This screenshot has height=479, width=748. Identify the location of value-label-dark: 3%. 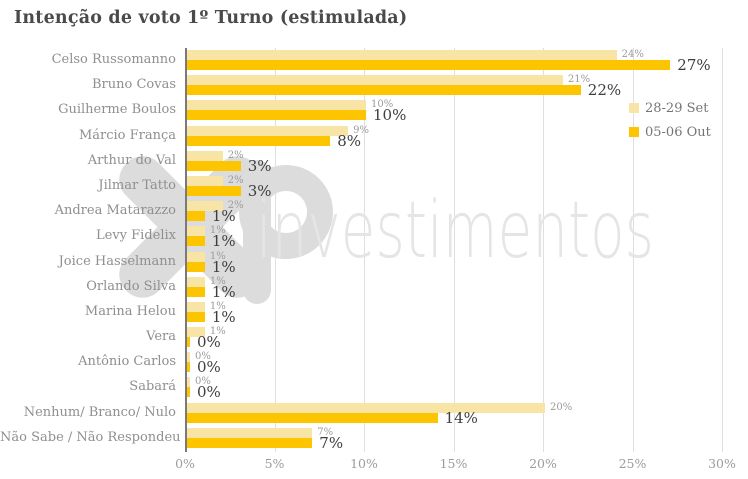
(259, 165).